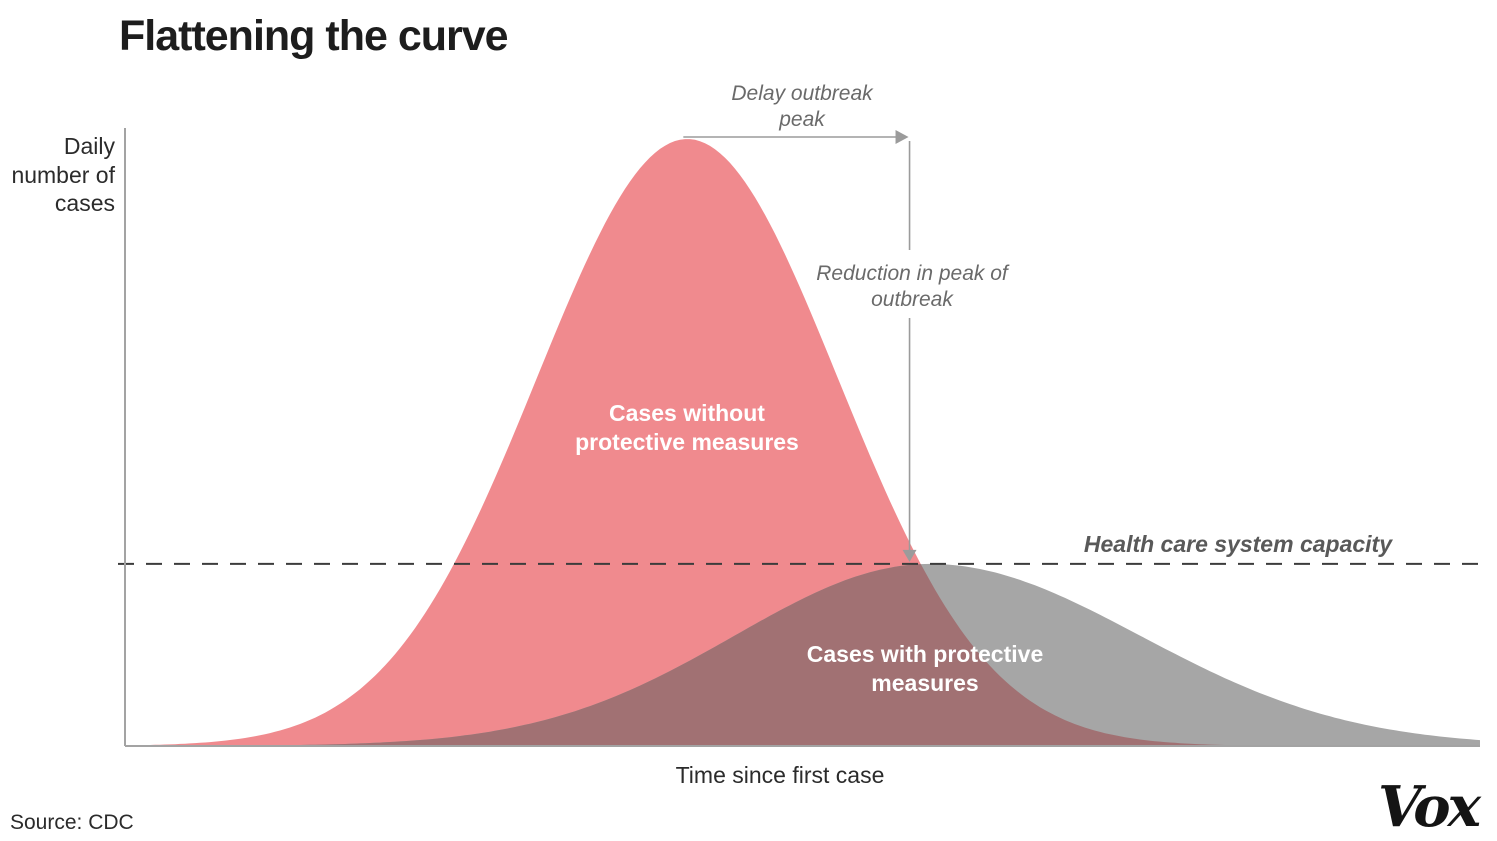 This screenshot has height=841, width=1497. What do you see at coordinates (687, 427) in the screenshot?
I see `label-cases-without-measures: Cases without protective measures` at bounding box center [687, 427].